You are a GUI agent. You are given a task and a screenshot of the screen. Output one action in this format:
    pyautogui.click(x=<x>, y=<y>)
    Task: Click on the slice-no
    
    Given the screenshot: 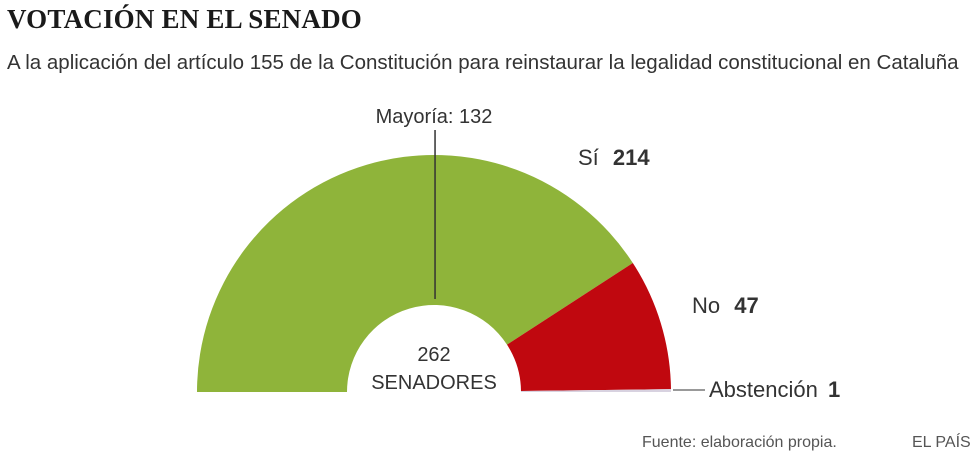 What is the action you would take?
    pyautogui.click(x=588, y=327)
    